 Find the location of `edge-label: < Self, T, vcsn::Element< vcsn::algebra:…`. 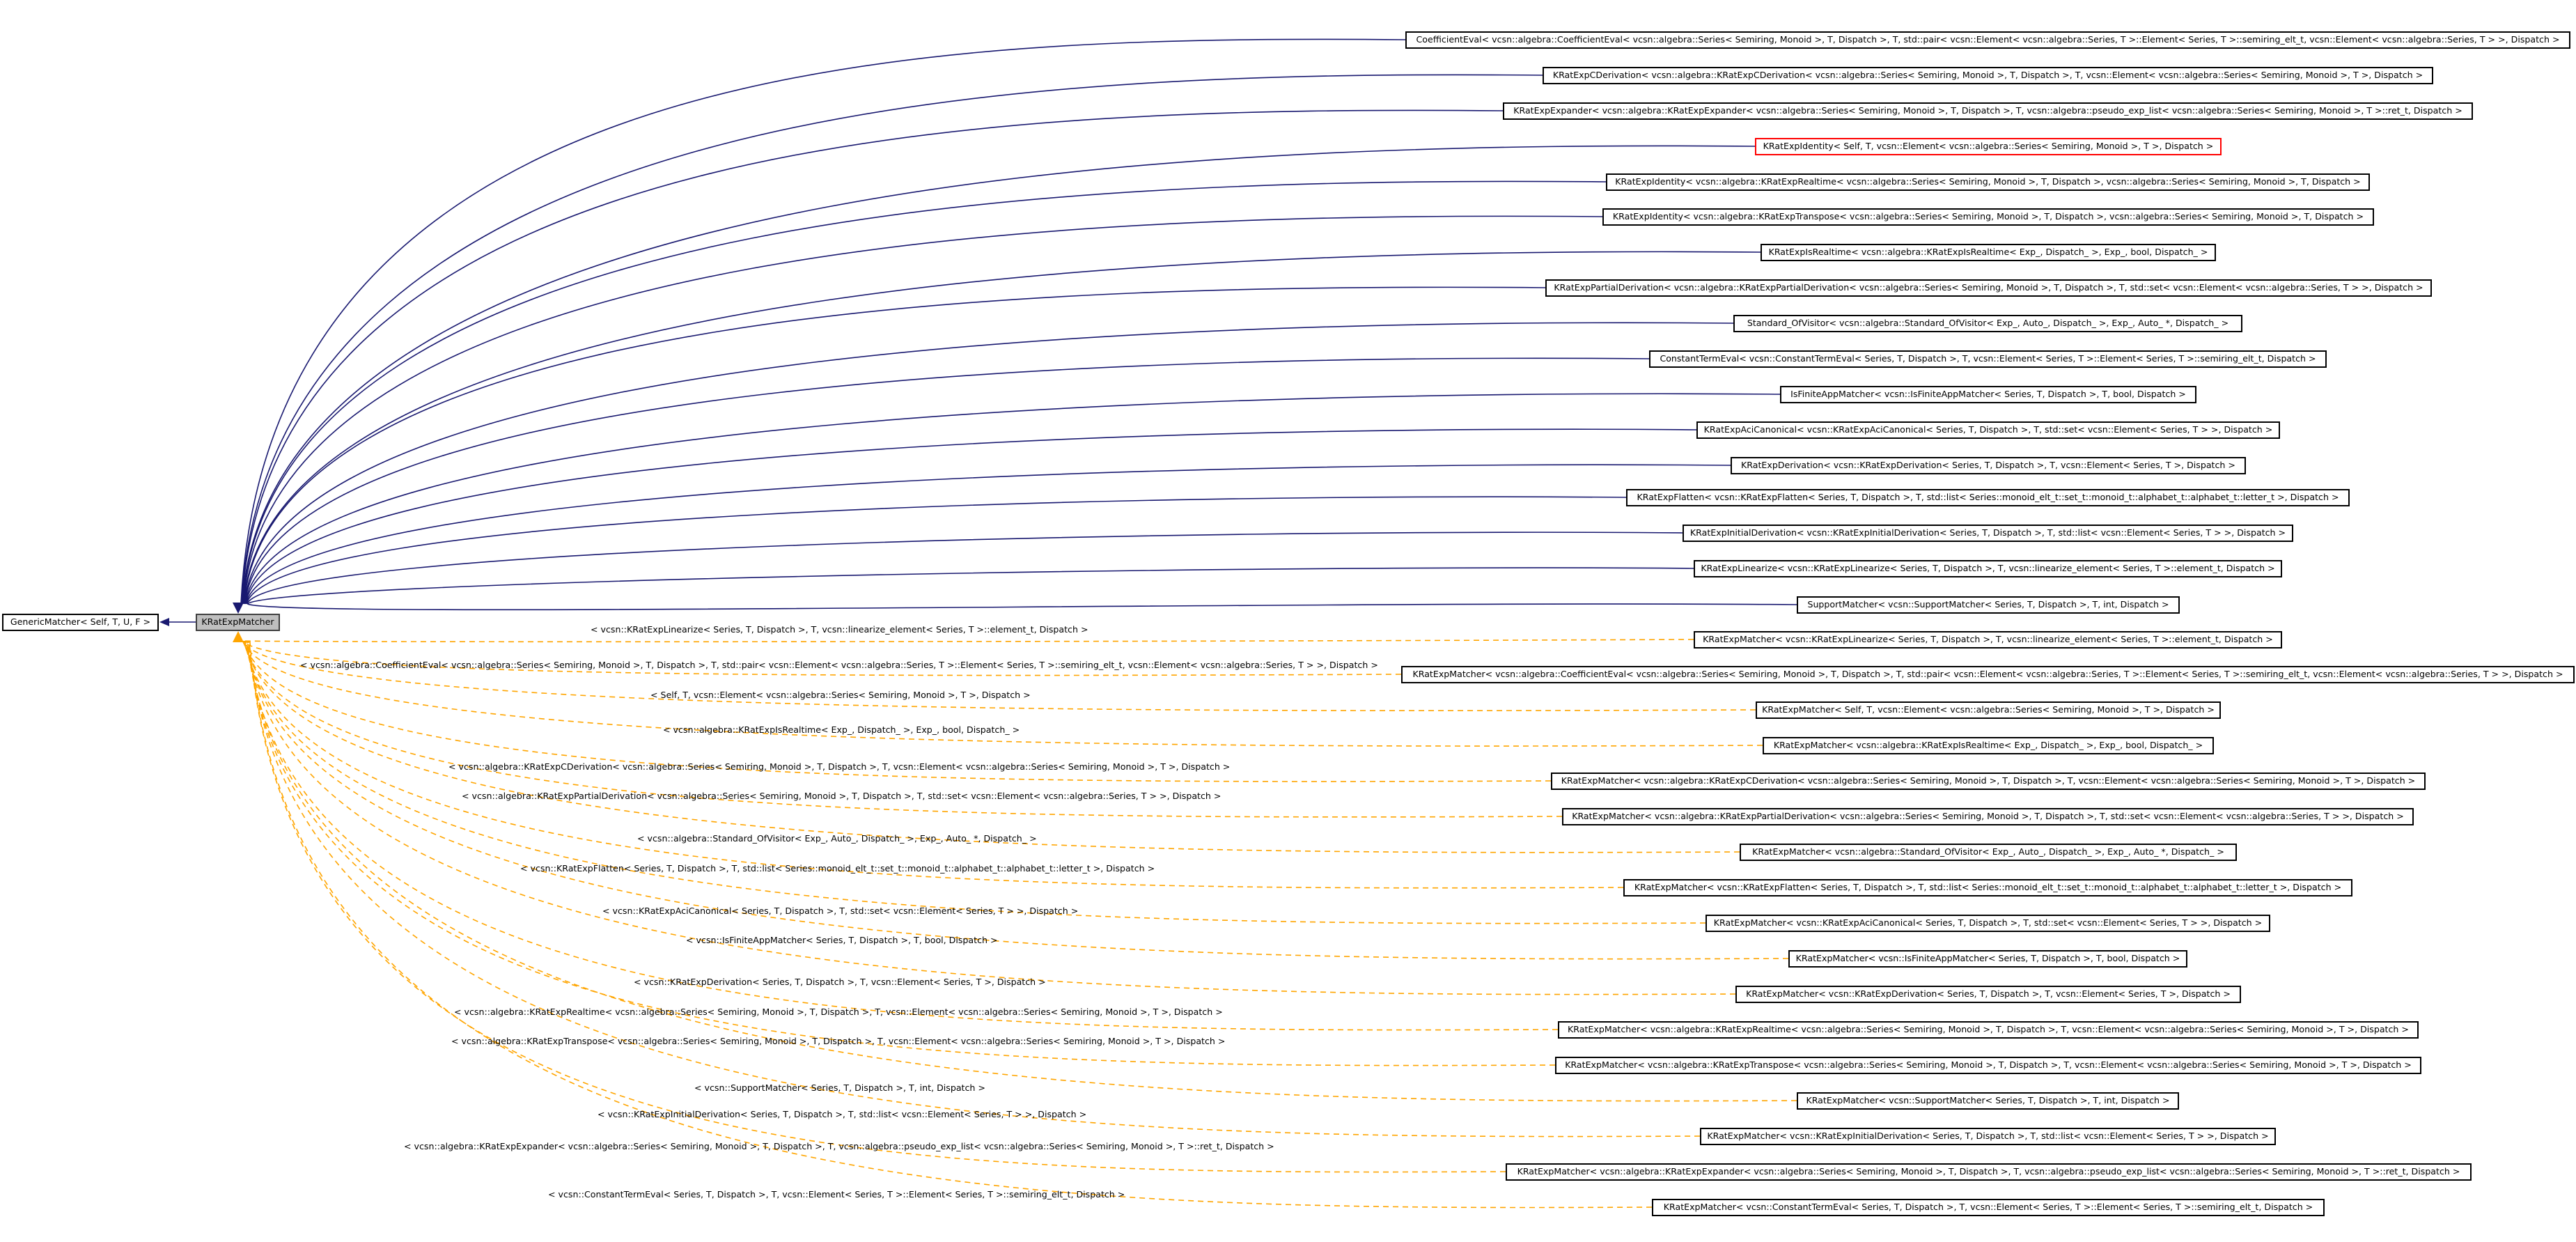

edge-label: < Self, T, vcsn::Element< vcsn::algebra:… is located at coordinates (841, 695).